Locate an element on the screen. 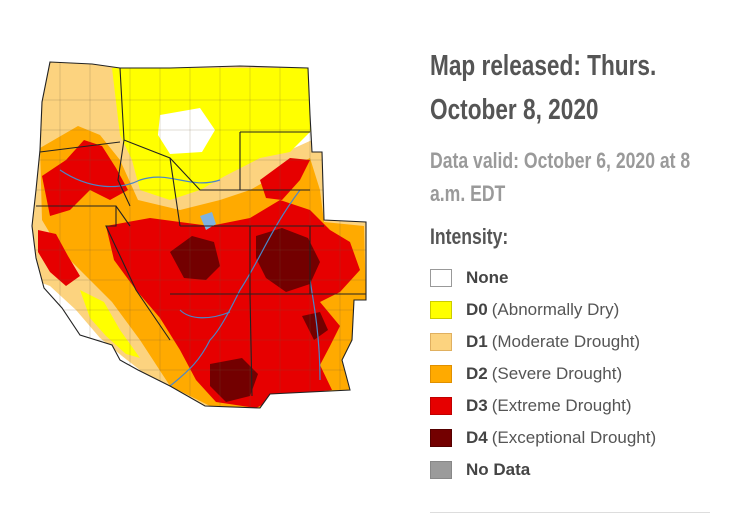 This screenshot has width=736, height=518. swatch-no-data is located at coordinates (441, 470).